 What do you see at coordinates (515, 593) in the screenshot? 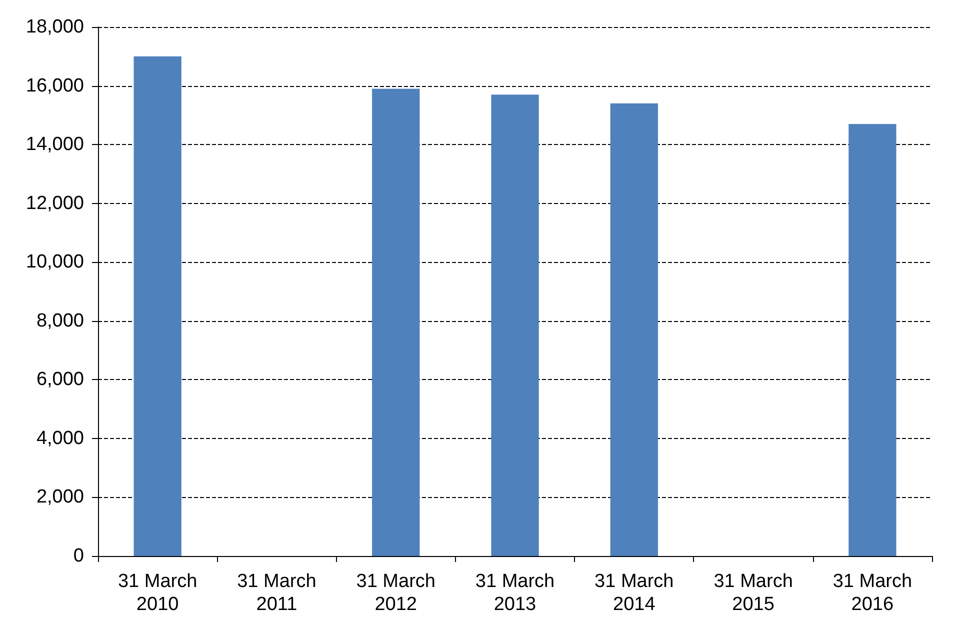
I see `x-tick-label: 31 March 2013` at bounding box center [515, 593].